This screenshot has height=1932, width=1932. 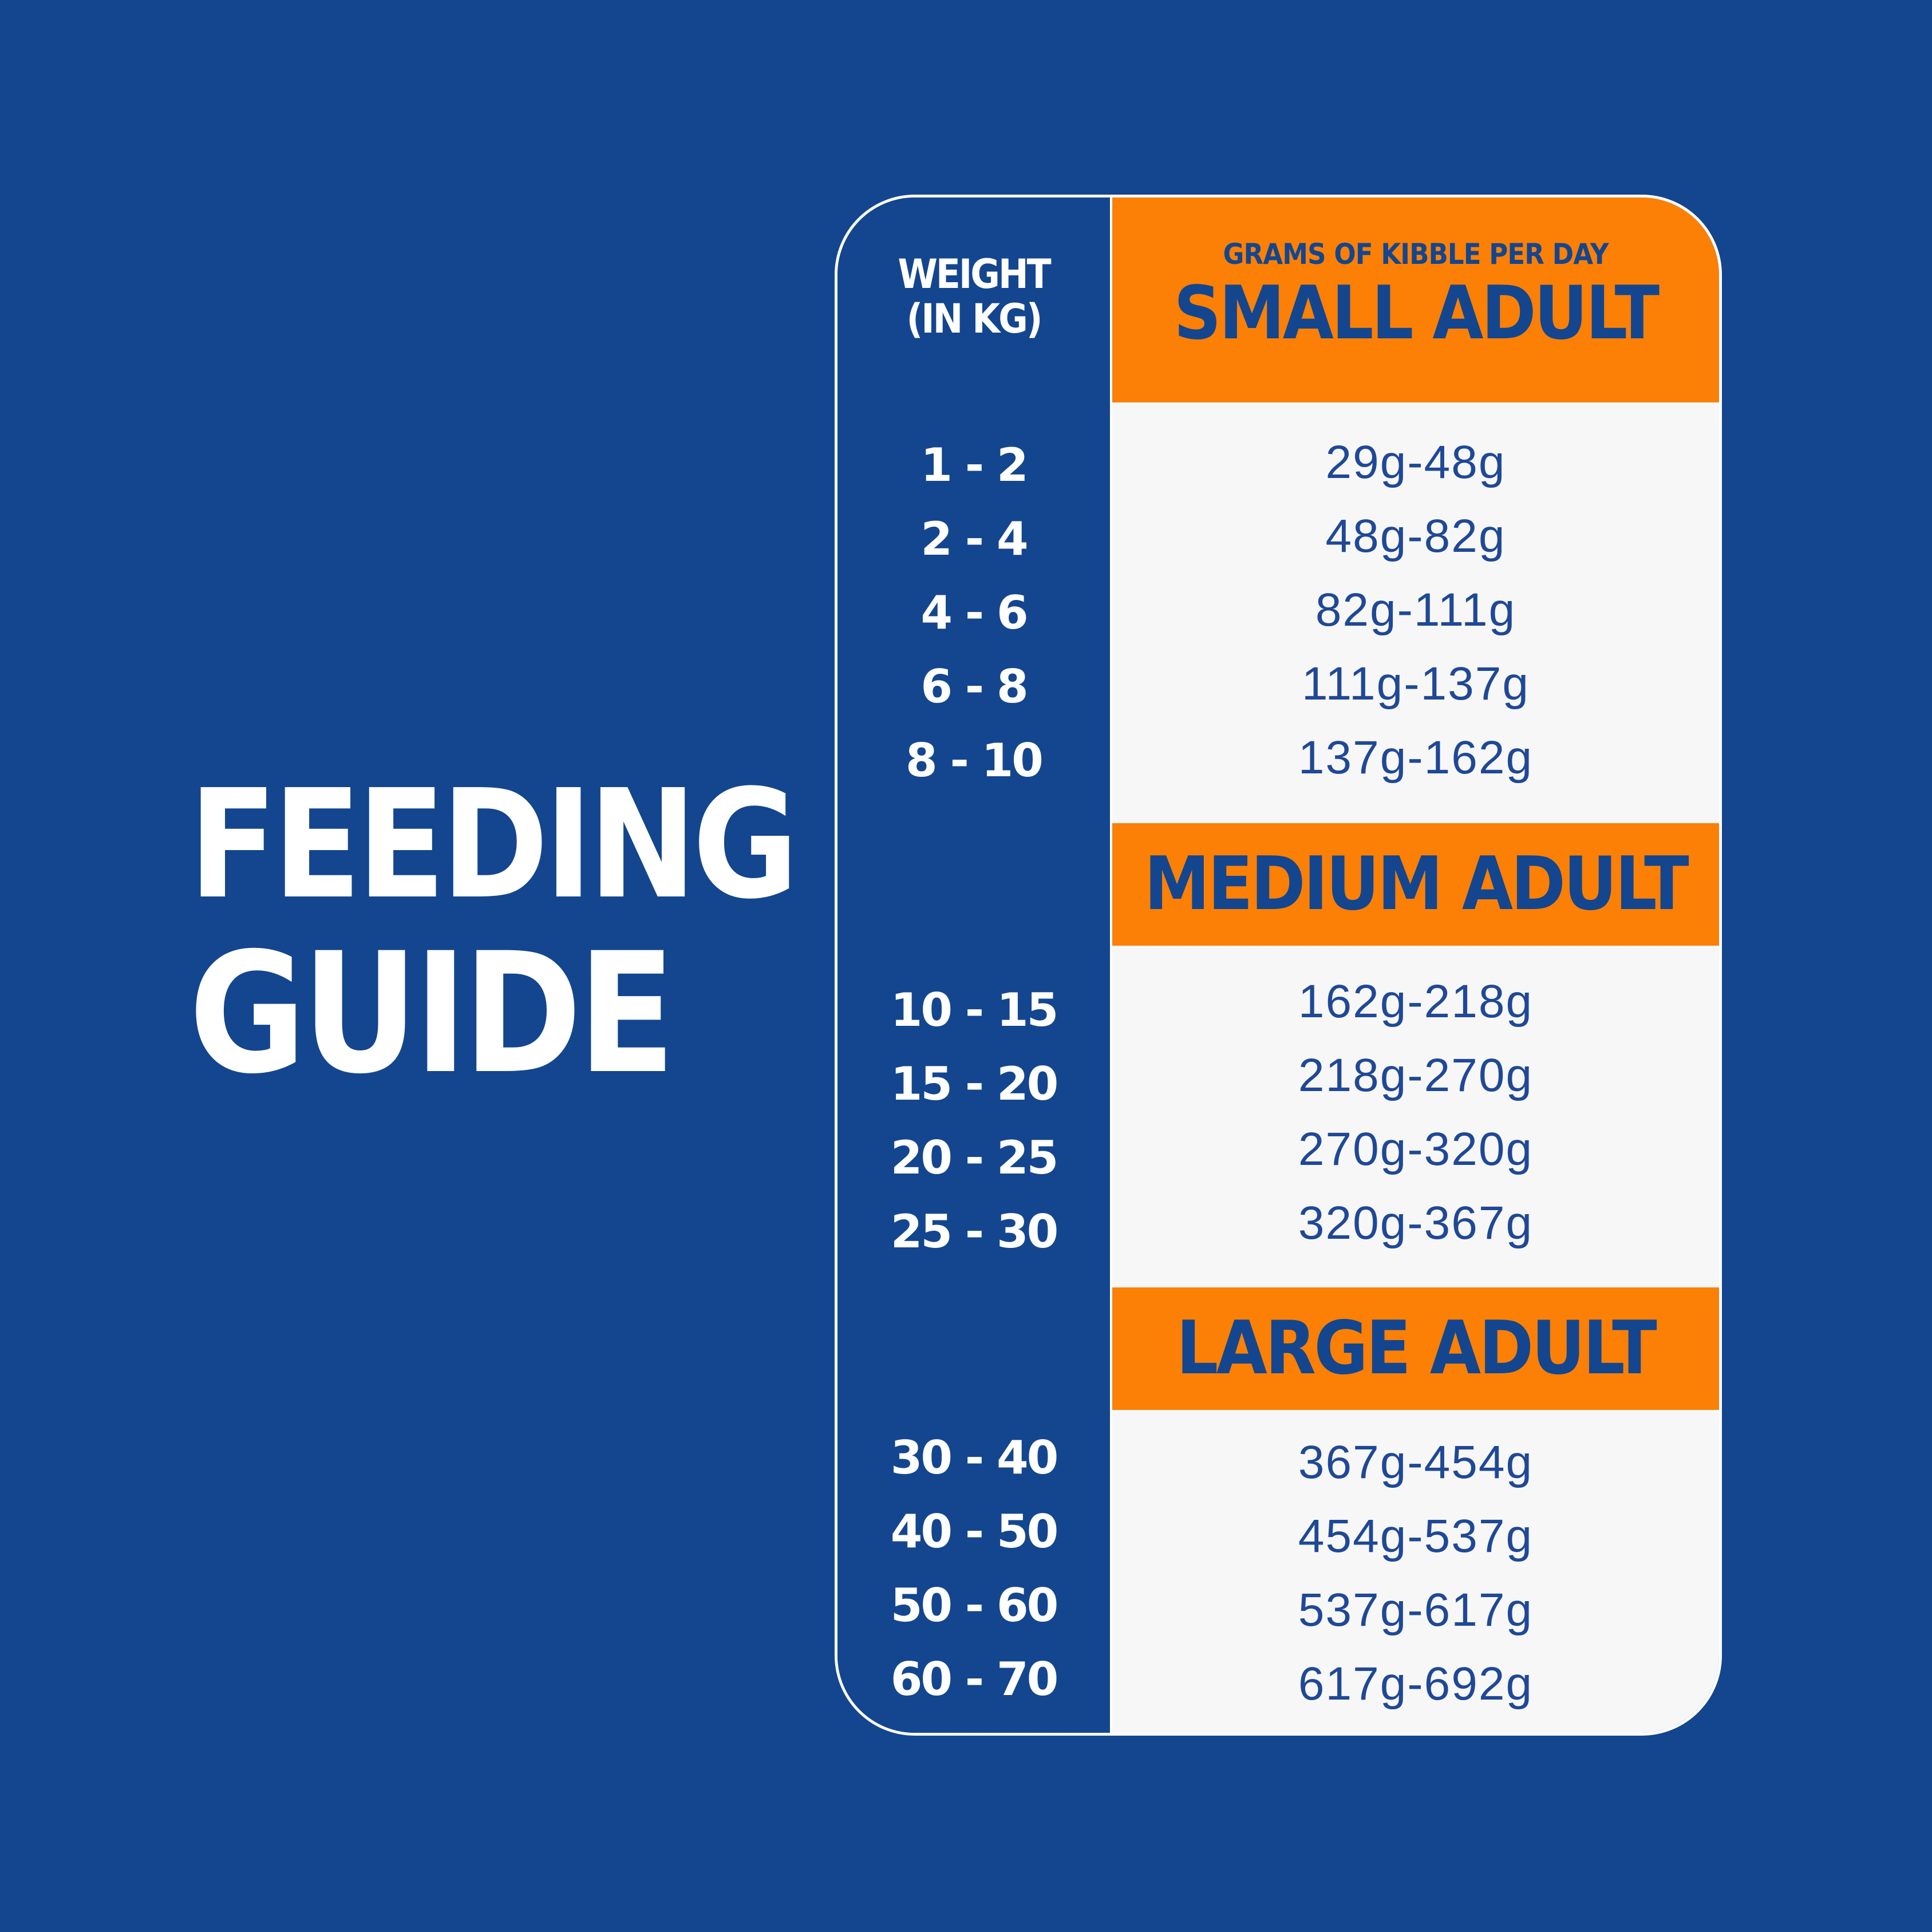 I want to click on small-adult-header: GRAMS OF KIBBLE PER DAY SMALL ADULT, so click(x=1415, y=299).